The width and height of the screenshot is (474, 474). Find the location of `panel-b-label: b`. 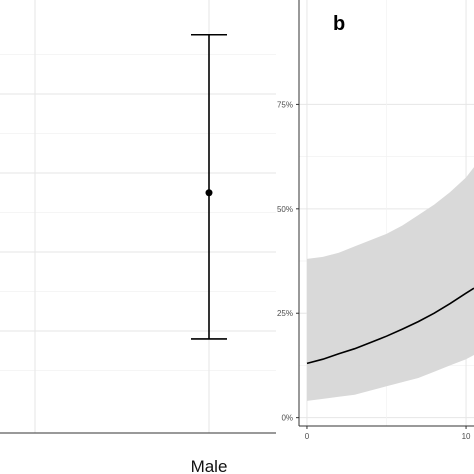

panel-b-label: b is located at coordinates (339, 24).